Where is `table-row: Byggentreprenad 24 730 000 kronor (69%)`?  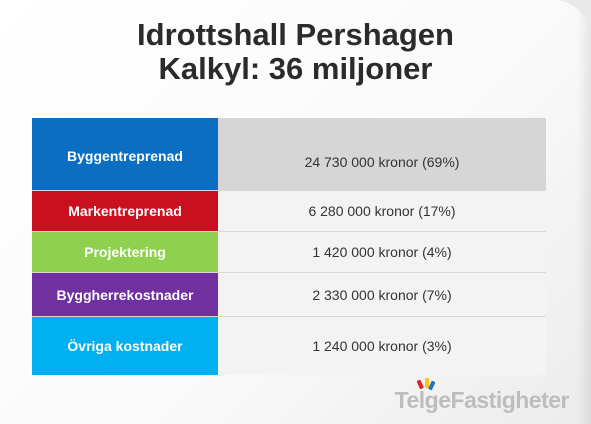 table-row: Byggentreprenad 24 730 000 kronor (69%) is located at coordinates (289, 154).